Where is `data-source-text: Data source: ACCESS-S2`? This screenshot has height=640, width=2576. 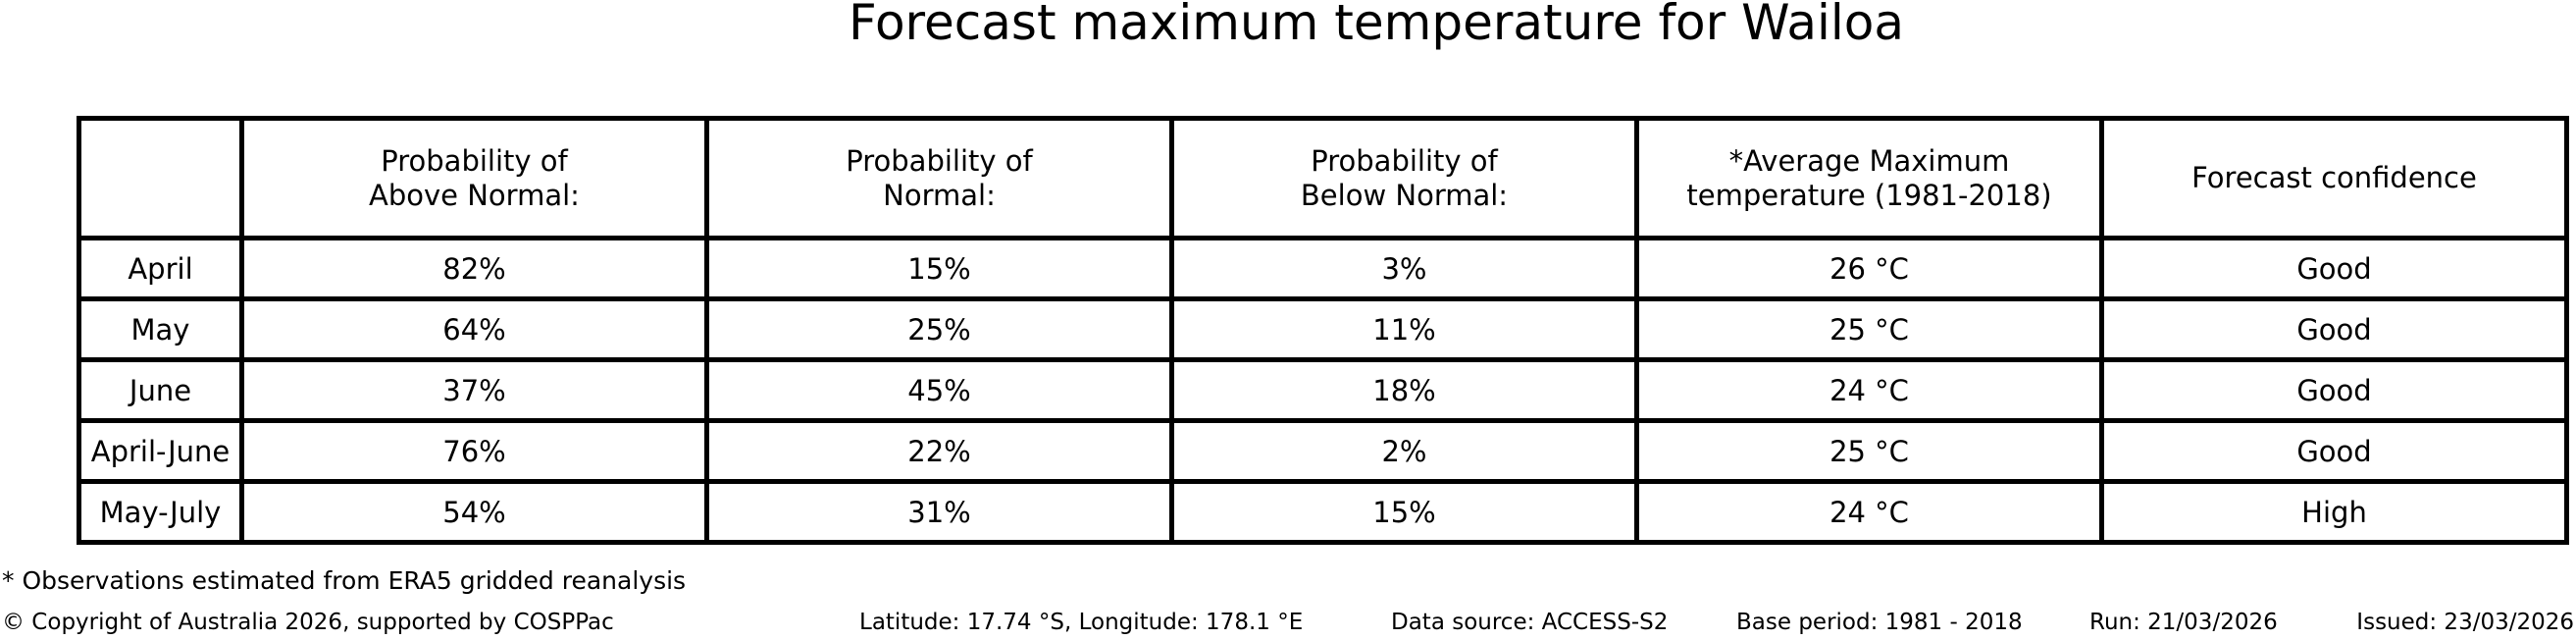
data-source-text: Data source: ACCESS-S2 is located at coordinates (1530, 622).